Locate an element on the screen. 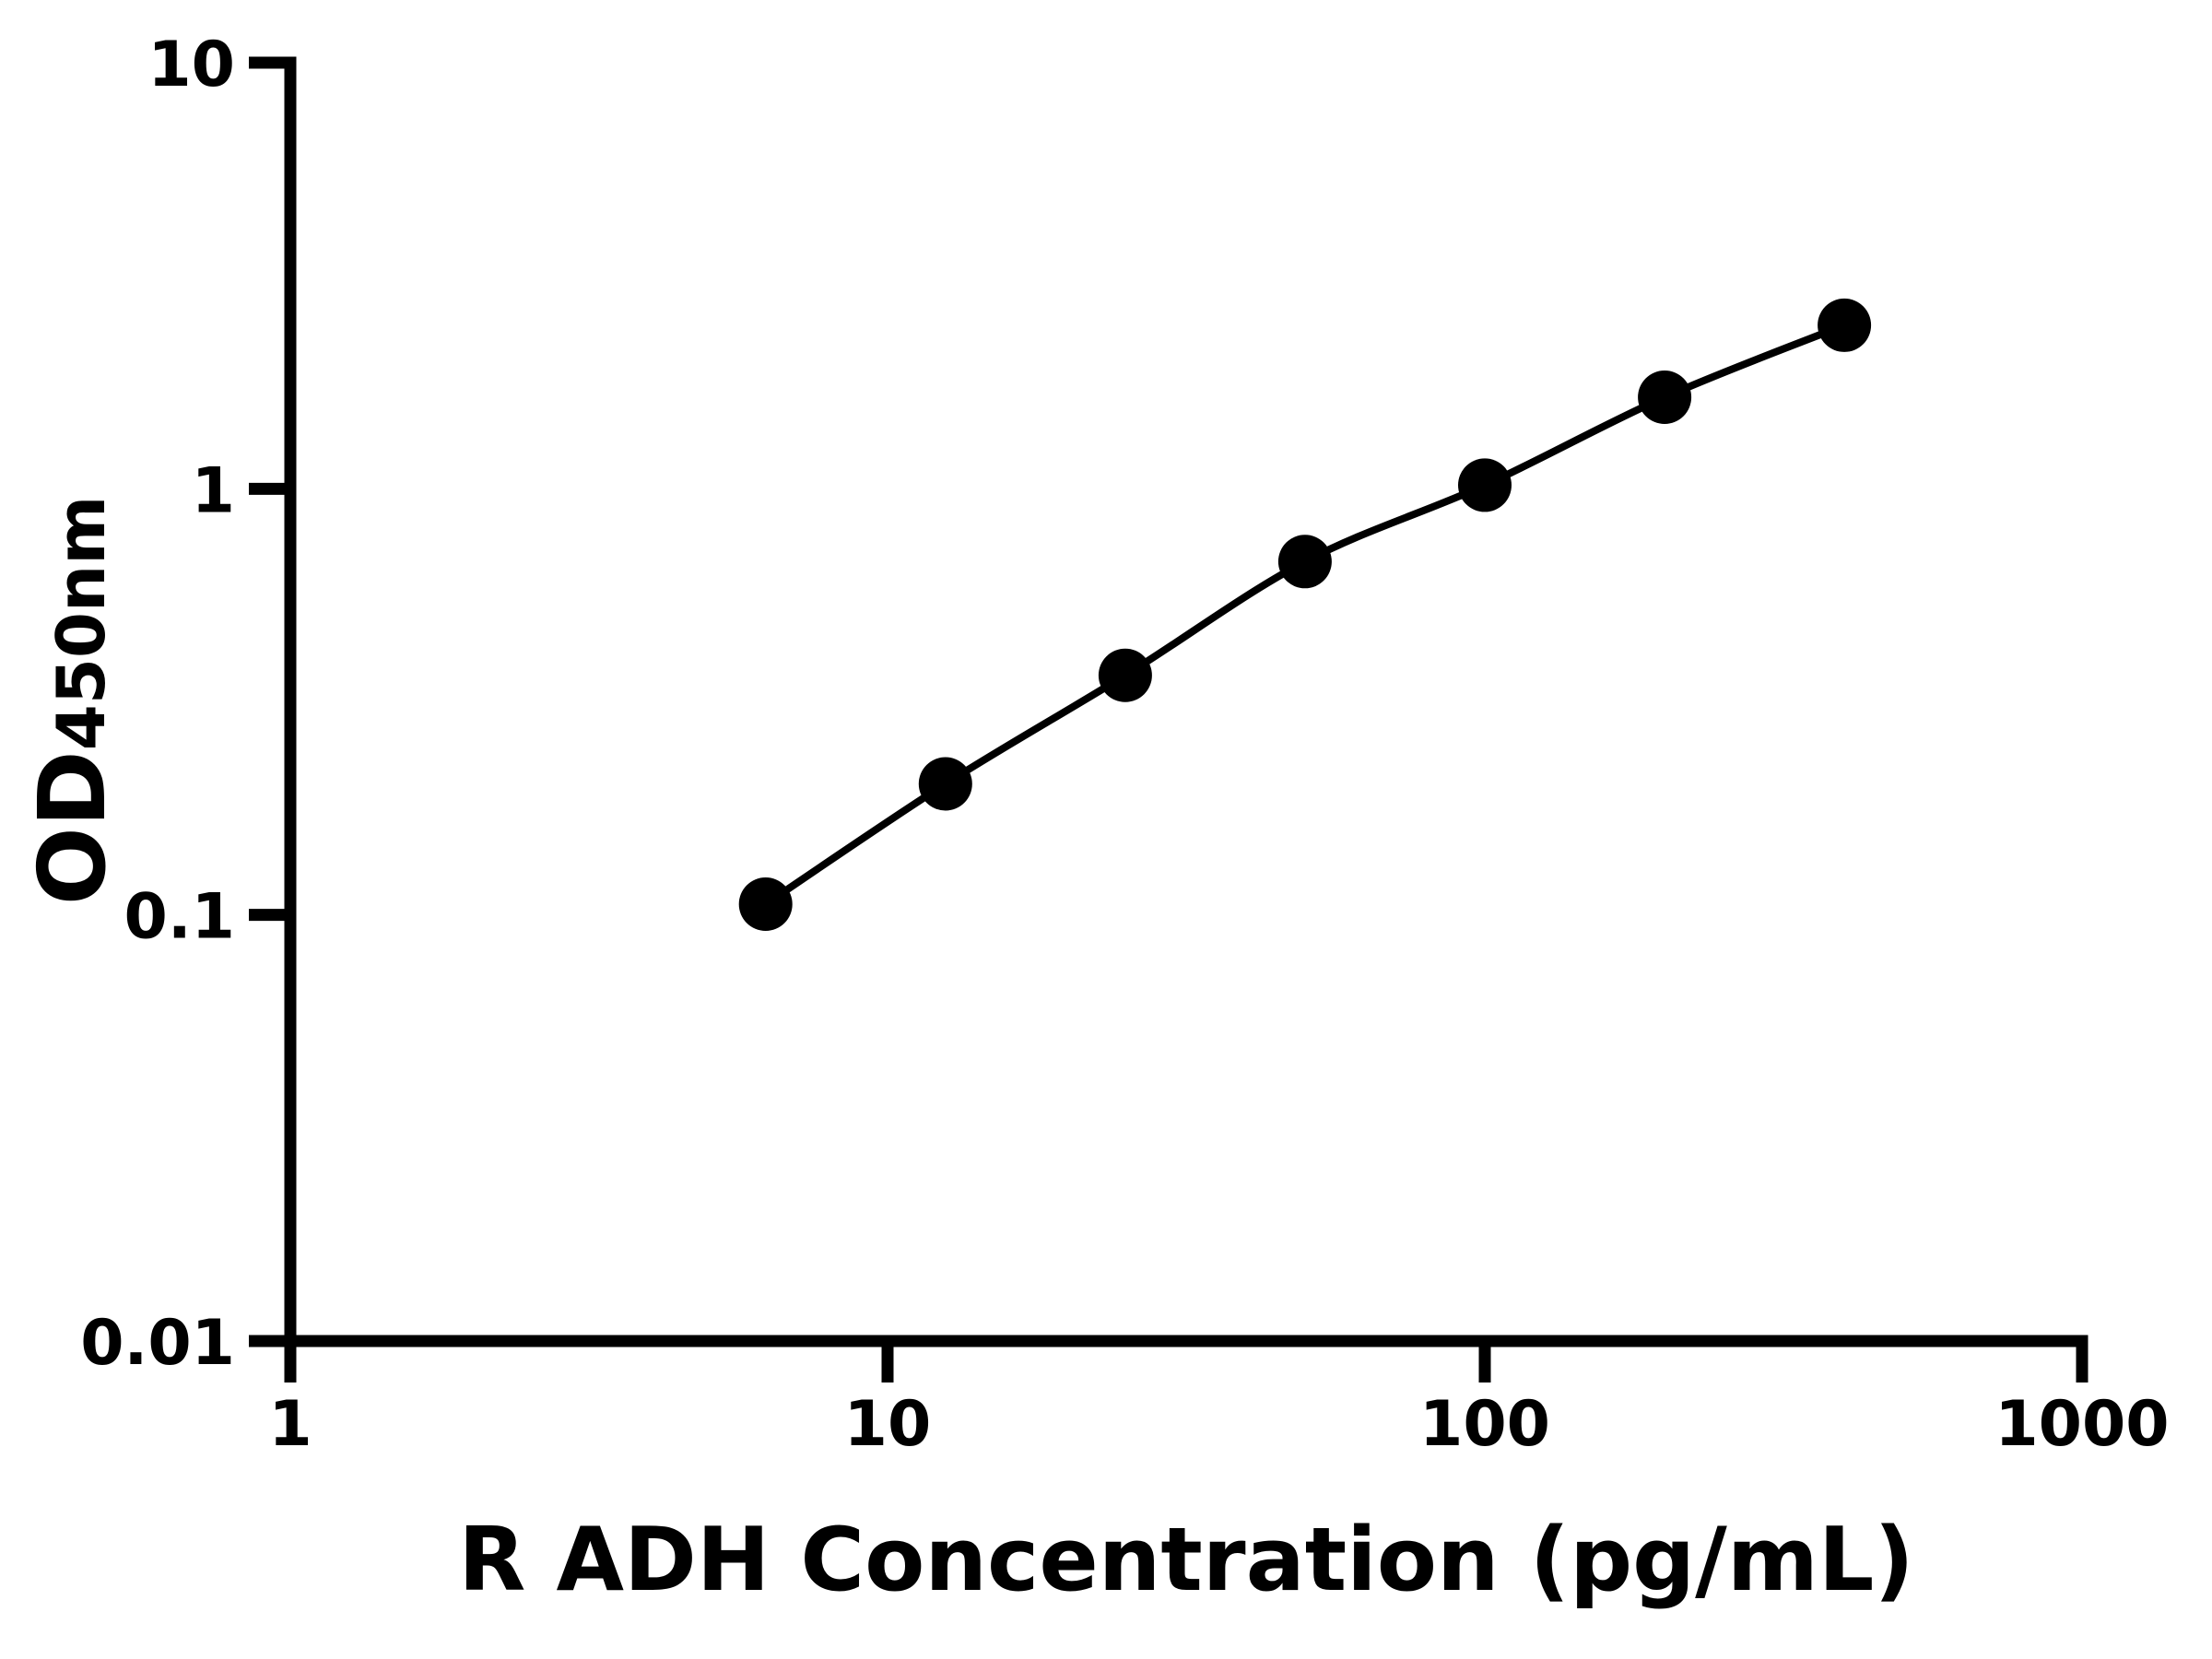  y-axis-title-main: OD is located at coordinates (72, 827).